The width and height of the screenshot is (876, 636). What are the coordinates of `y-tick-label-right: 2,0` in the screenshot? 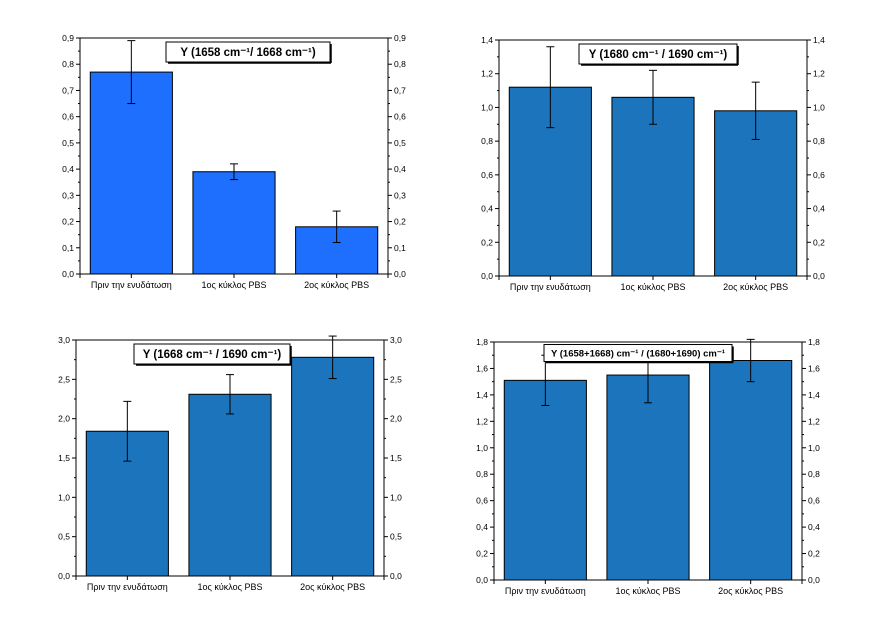 It's located at (396, 419).